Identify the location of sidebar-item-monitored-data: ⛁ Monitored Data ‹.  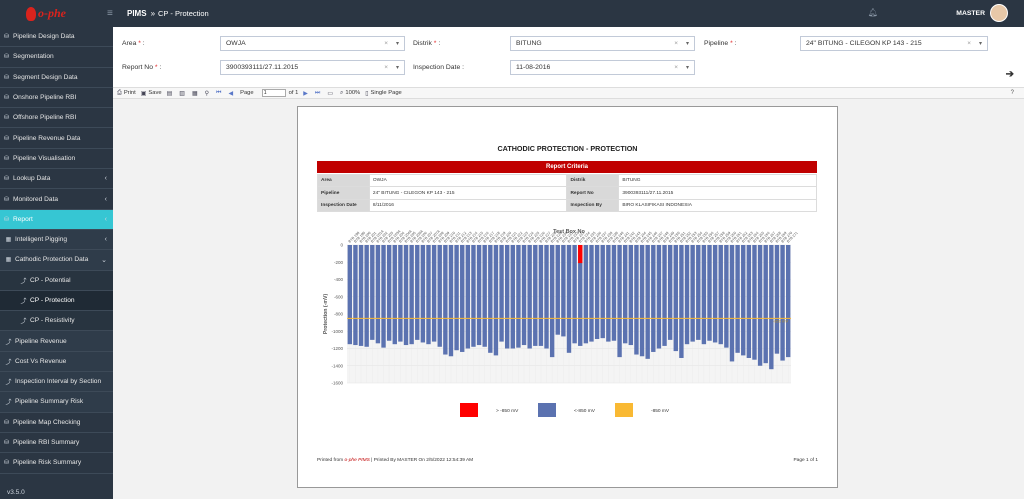
(56, 199).